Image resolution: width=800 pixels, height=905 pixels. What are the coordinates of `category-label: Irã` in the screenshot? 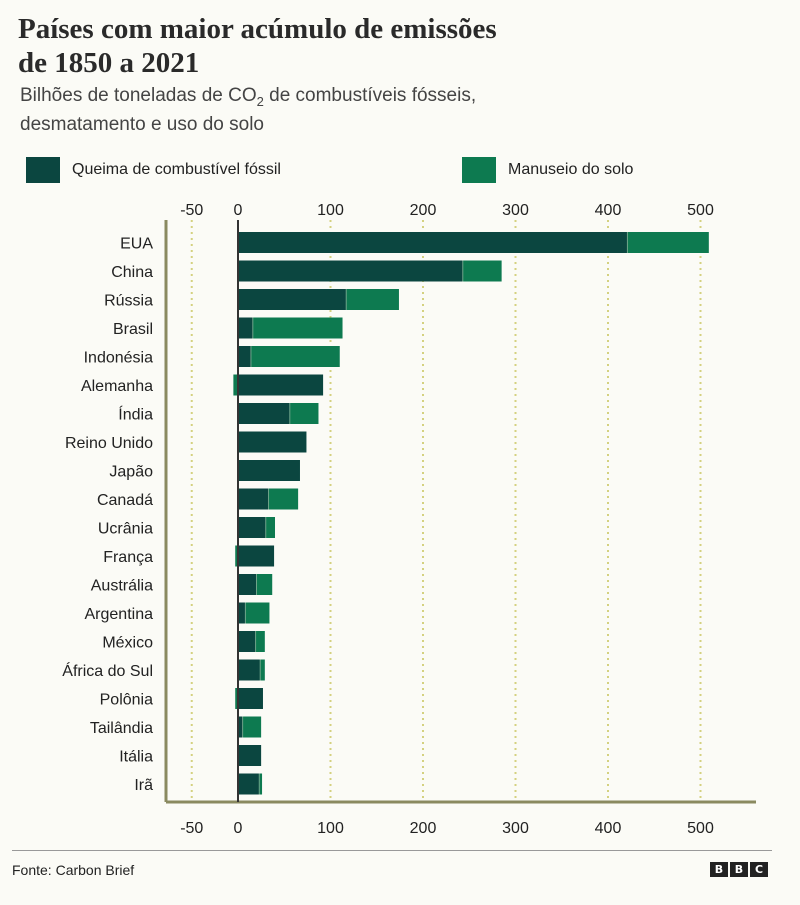 It's located at (143, 785).